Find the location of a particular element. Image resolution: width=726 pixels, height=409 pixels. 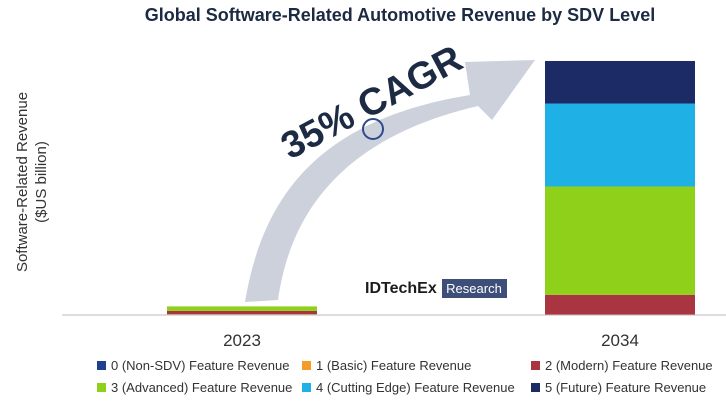

idtechex-logo: IDTechEx Research is located at coordinates (436, 288).